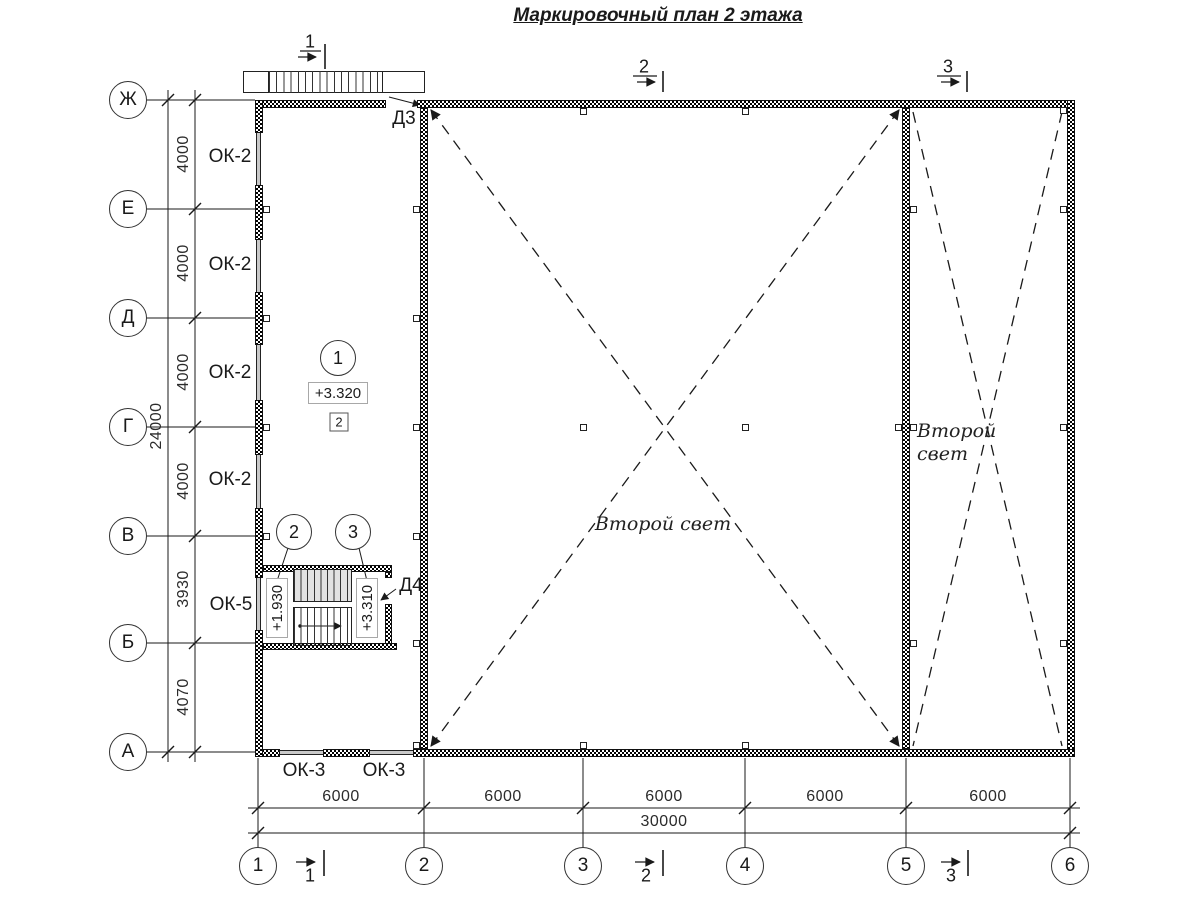 This screenshot has height=900, width=1200. What do you see at coordinates (322, 585) in the screenshot?
I see `interior-stair-upper-flight` at bounding box center [322, 585].